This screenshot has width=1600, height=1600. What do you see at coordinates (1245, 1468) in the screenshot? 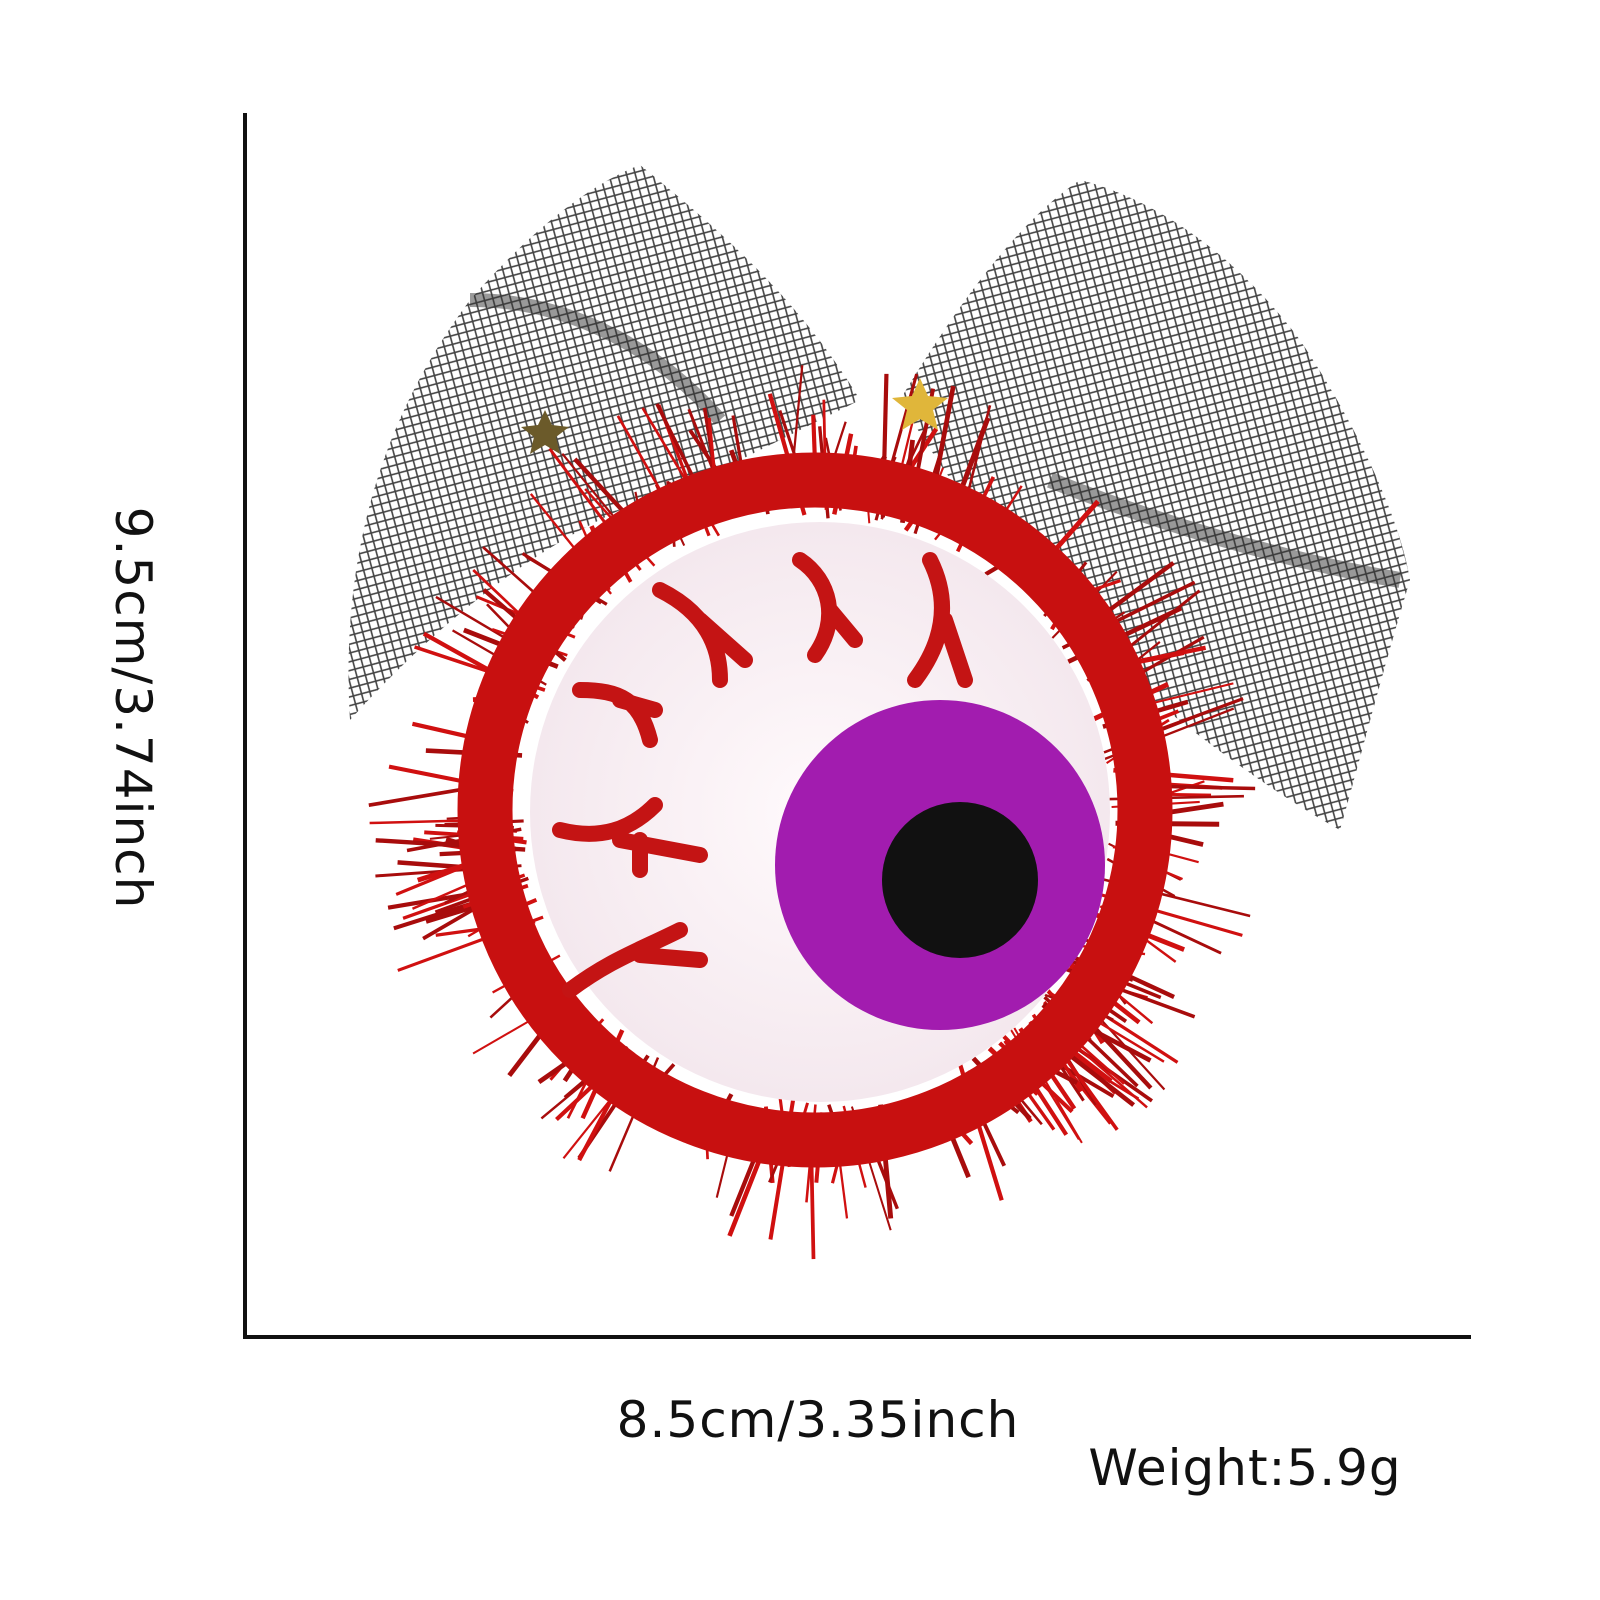
I see `weight-label: Weight:5.9g` at bounding box center [1245, 1468].